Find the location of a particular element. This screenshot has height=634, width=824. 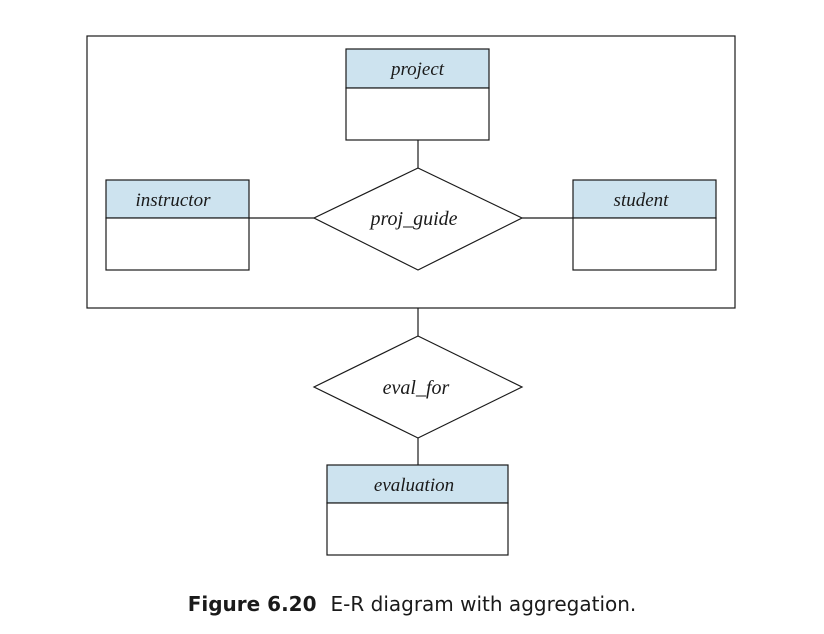

relationship-eval-for-label: eval_for is located at coordinates (416, 388).